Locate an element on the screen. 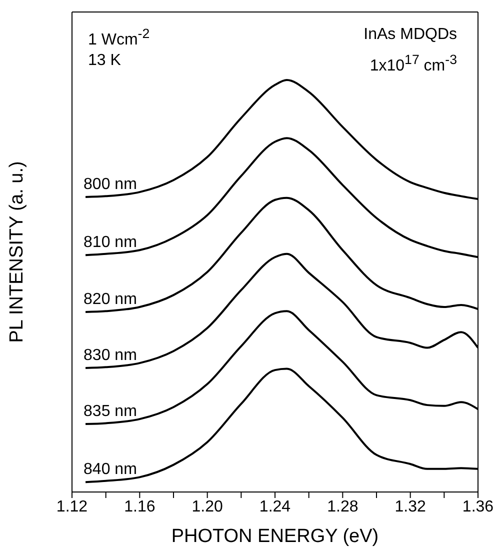 The height and width of the screenshot is (547, 497). series-label: 840 nm is located at coordinates (110, 469).